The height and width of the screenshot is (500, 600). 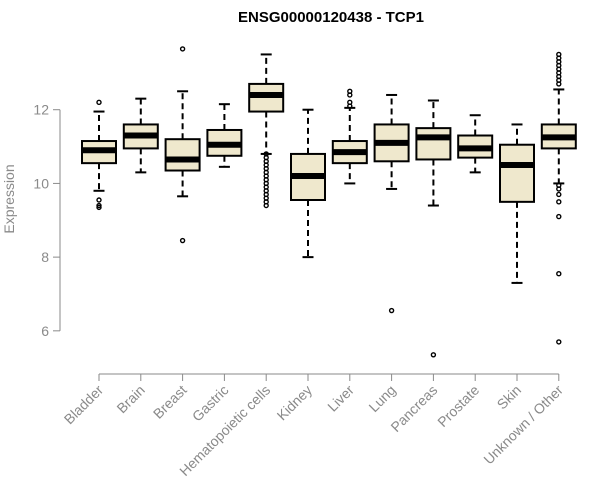 What do you see at coordinates (381, 398) in the screenshot?
I see `x-tick-label: Lung` at bounding box center [381, 398].